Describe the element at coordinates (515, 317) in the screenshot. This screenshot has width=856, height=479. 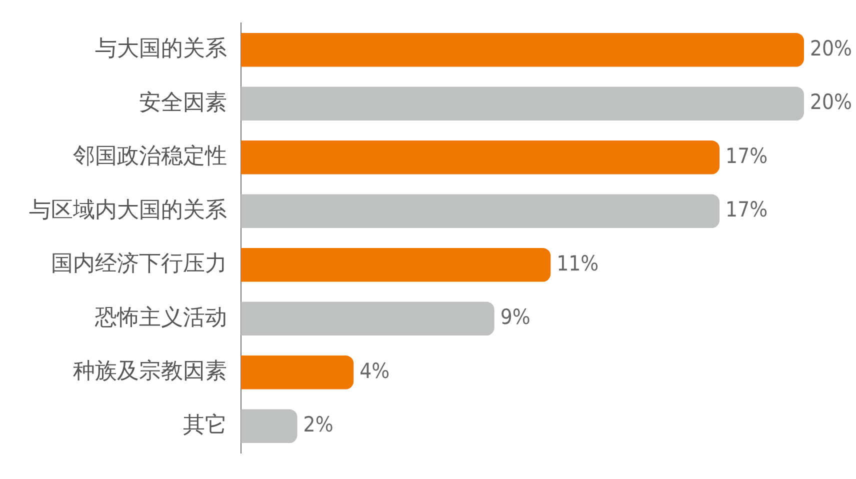
I see `data-label: 9%` at that location.